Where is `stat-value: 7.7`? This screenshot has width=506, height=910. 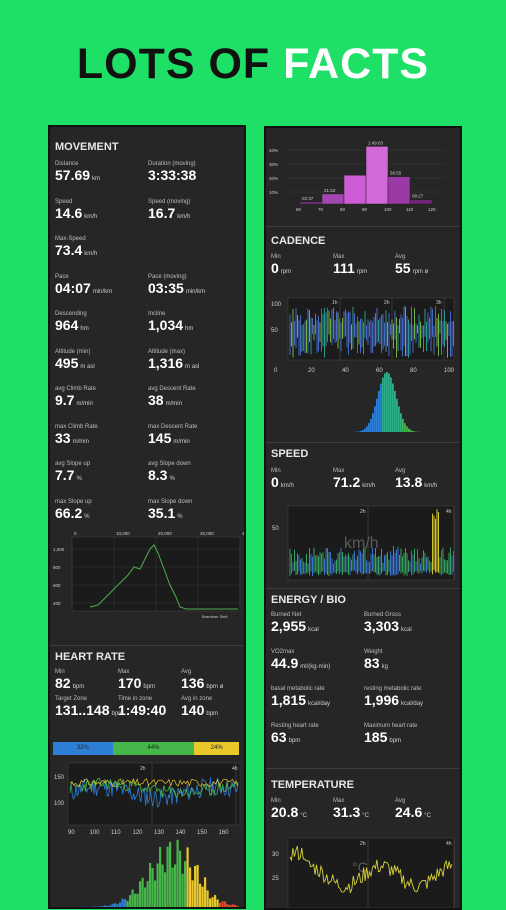 stat-value: 7.7 is located at coordinates (64, 475).